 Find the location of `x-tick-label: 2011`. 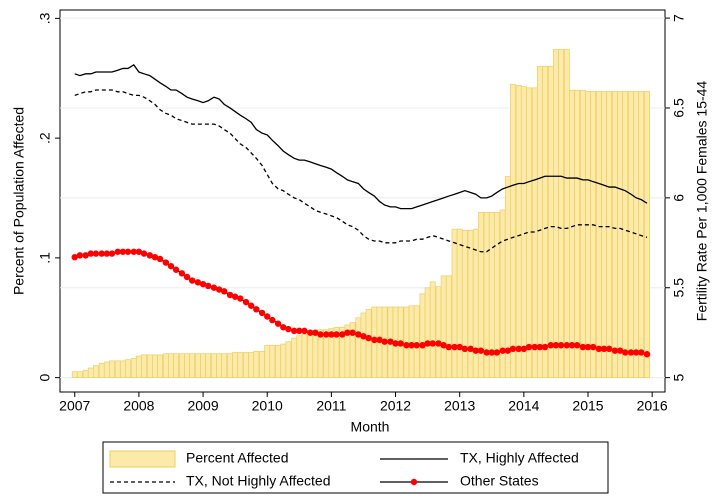

x-tick-label: 2011 is located at coordinates (331, 406).